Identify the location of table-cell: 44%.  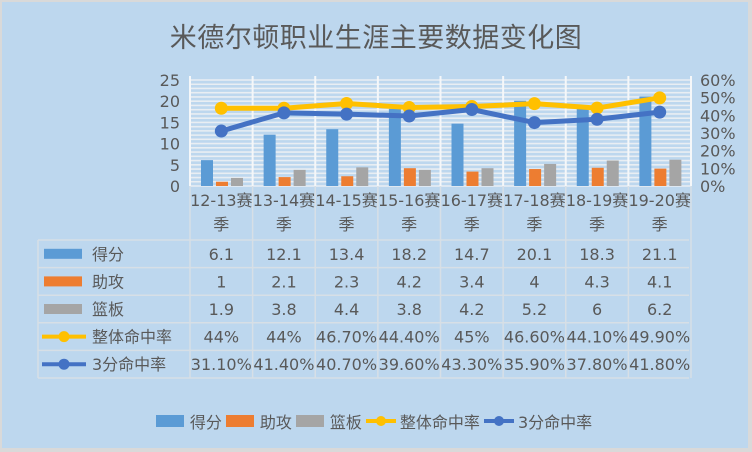
(284, 337).